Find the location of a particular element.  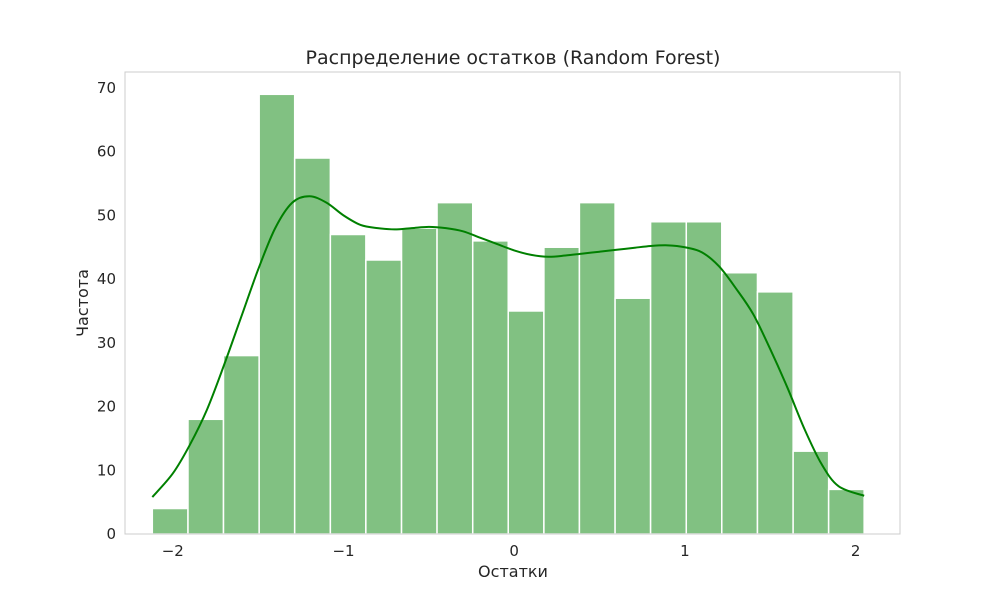

x-ticks-group: −2 −1 0 1 2 is located at coordinates (511, 551).